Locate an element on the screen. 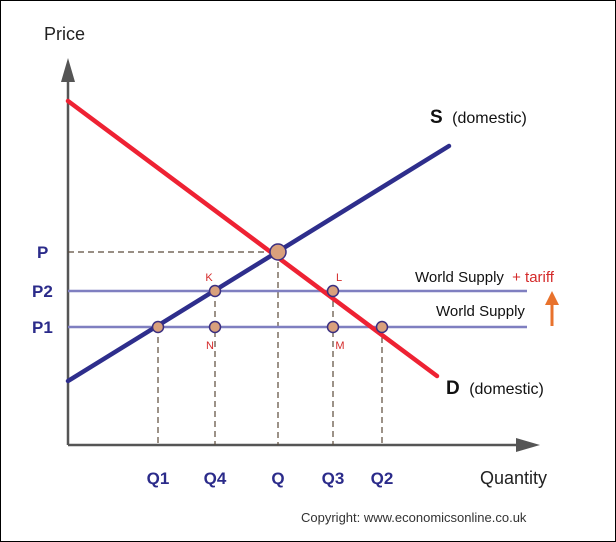 The height and width of the screenshot is (542, 616). quantity-label-q3: Q3 is located at coordinates (333, 478).